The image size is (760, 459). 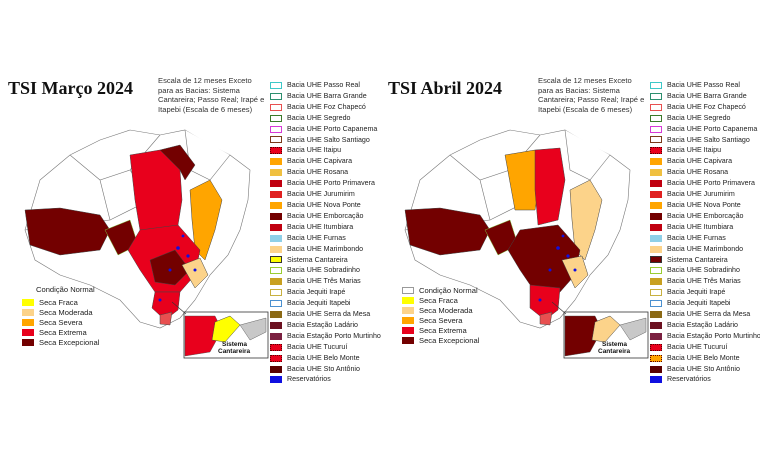 What do you see at coordinates (700, 226) in the screenshot?
I see `basin-label: Bacia UHE Itumbiara` at bounding box center [700, 226].